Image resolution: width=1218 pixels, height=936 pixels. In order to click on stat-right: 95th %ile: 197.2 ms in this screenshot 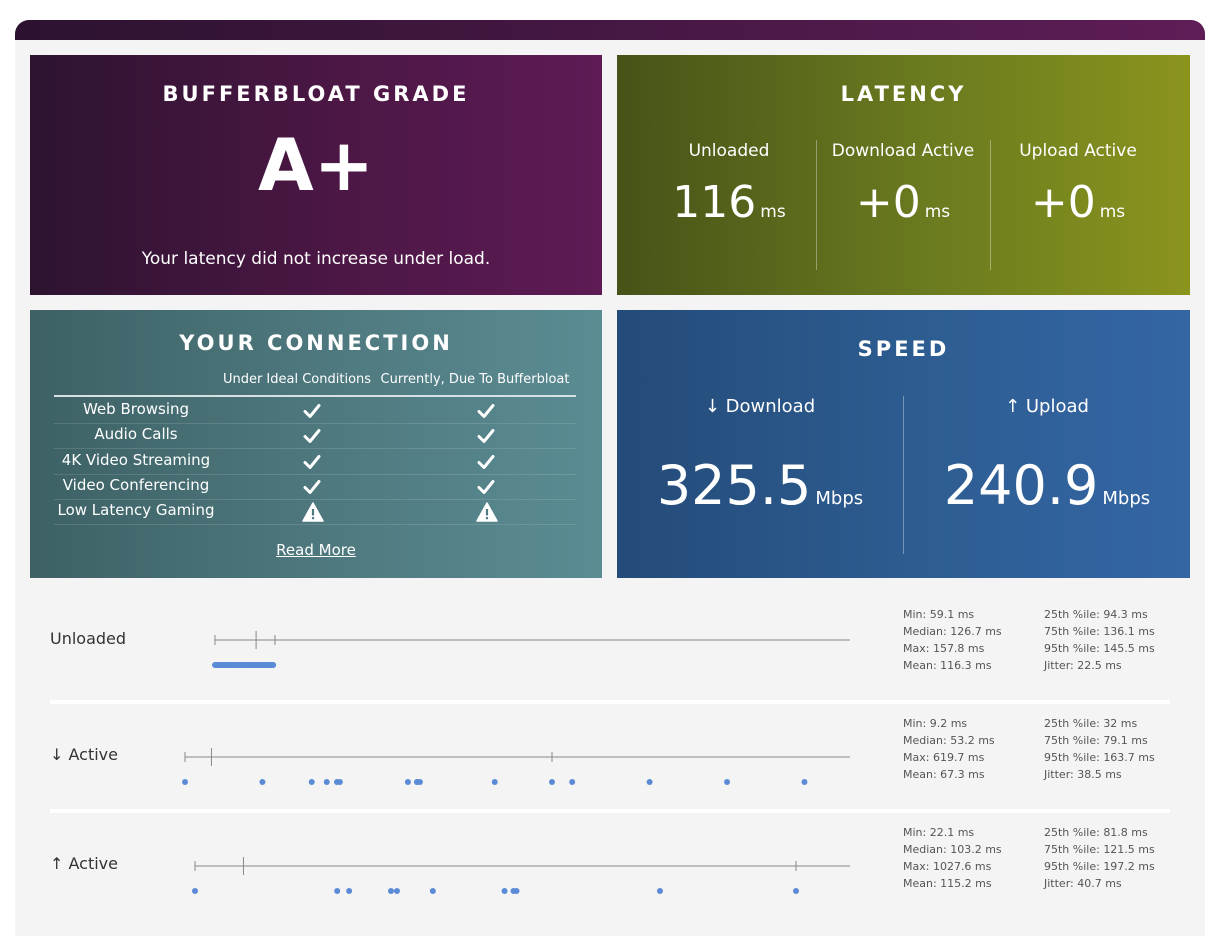, I will do `click(1099, 866)`.